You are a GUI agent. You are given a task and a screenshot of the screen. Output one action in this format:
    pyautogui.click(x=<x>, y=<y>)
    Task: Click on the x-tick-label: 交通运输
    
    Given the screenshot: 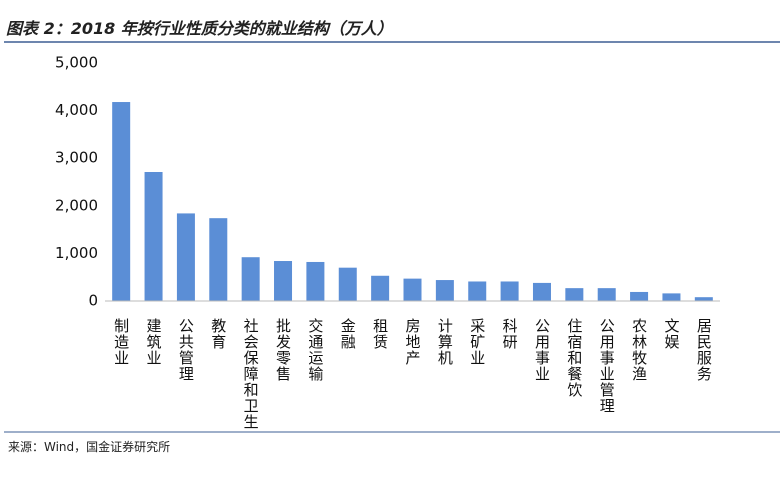 What is the action you would take?
    pyautogui.click(x=315, y=349)
    